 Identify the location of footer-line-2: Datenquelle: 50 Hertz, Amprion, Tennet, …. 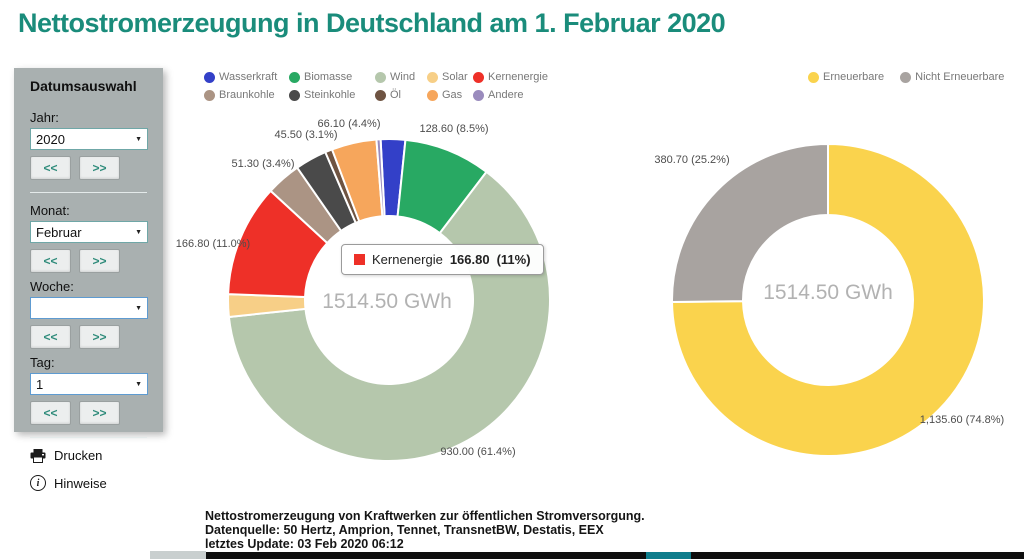
(404, 530).